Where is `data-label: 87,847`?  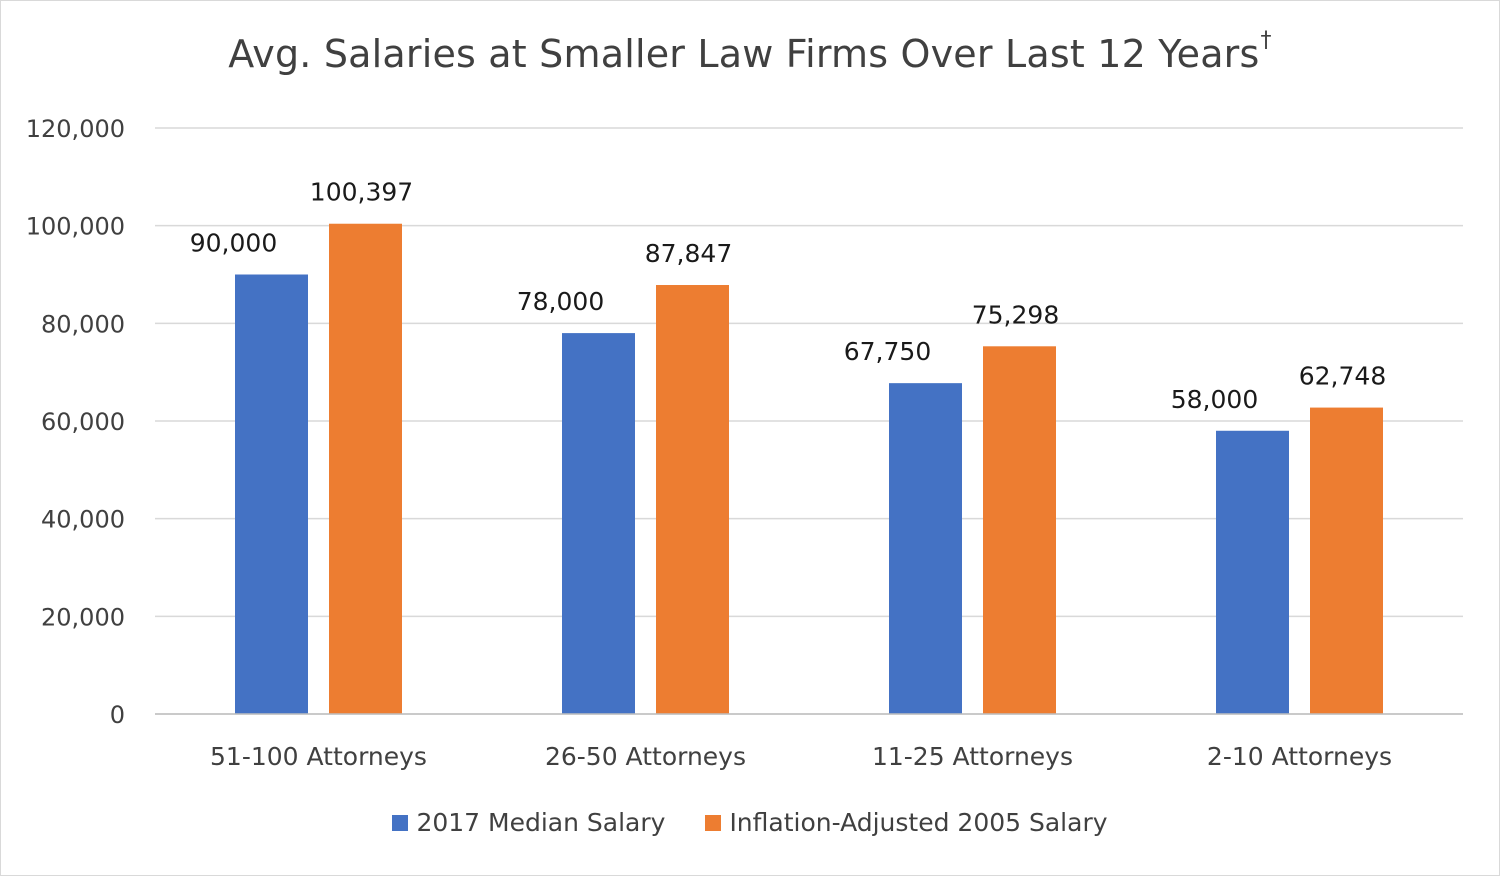 data-label: 87,847 is located at coordinates (688, 253).